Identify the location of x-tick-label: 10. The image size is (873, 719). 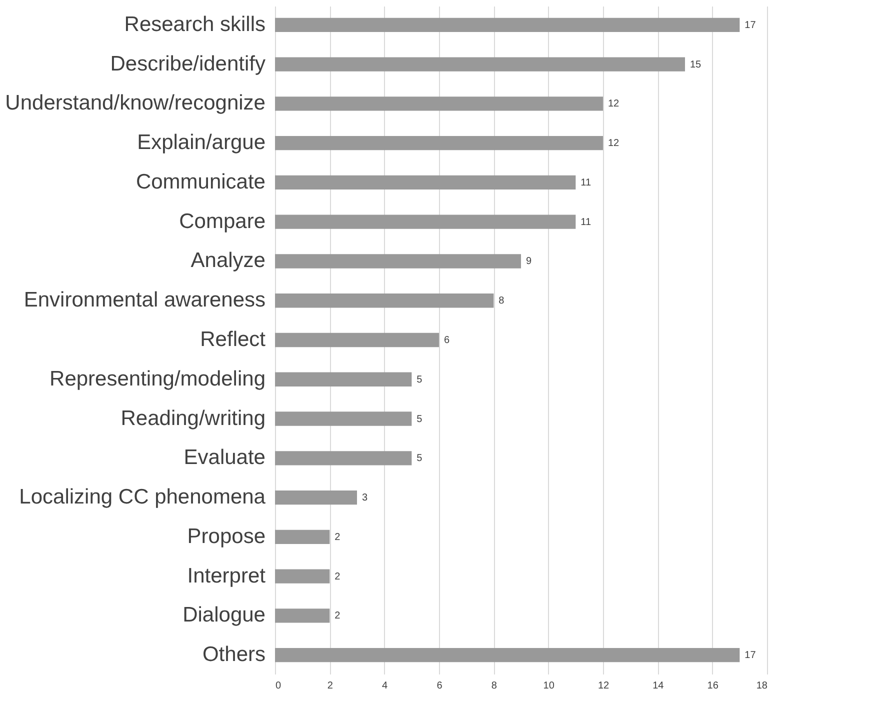
(549, 686).